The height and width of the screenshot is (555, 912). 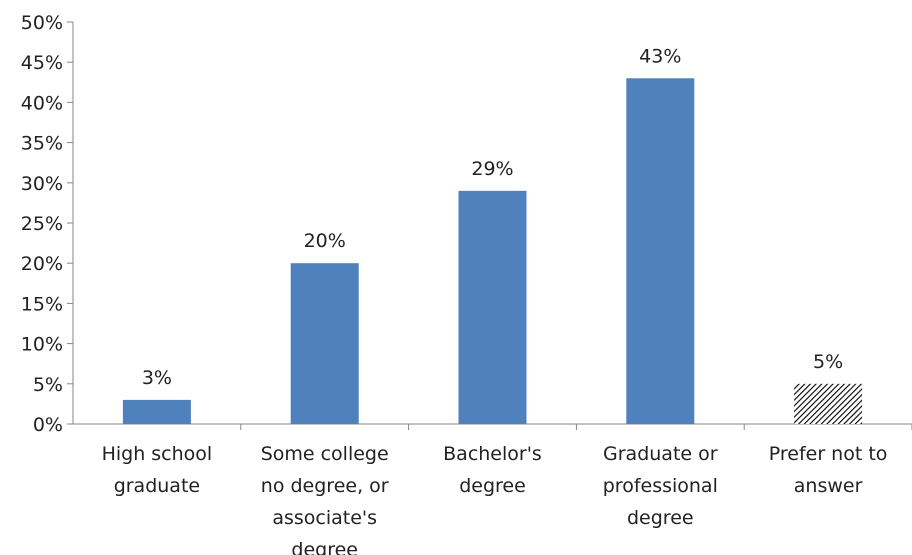 What do you see at coordinates (325, 241) in the screenshot?
I see `data-label: 20%` at bounding box center [325, 241].